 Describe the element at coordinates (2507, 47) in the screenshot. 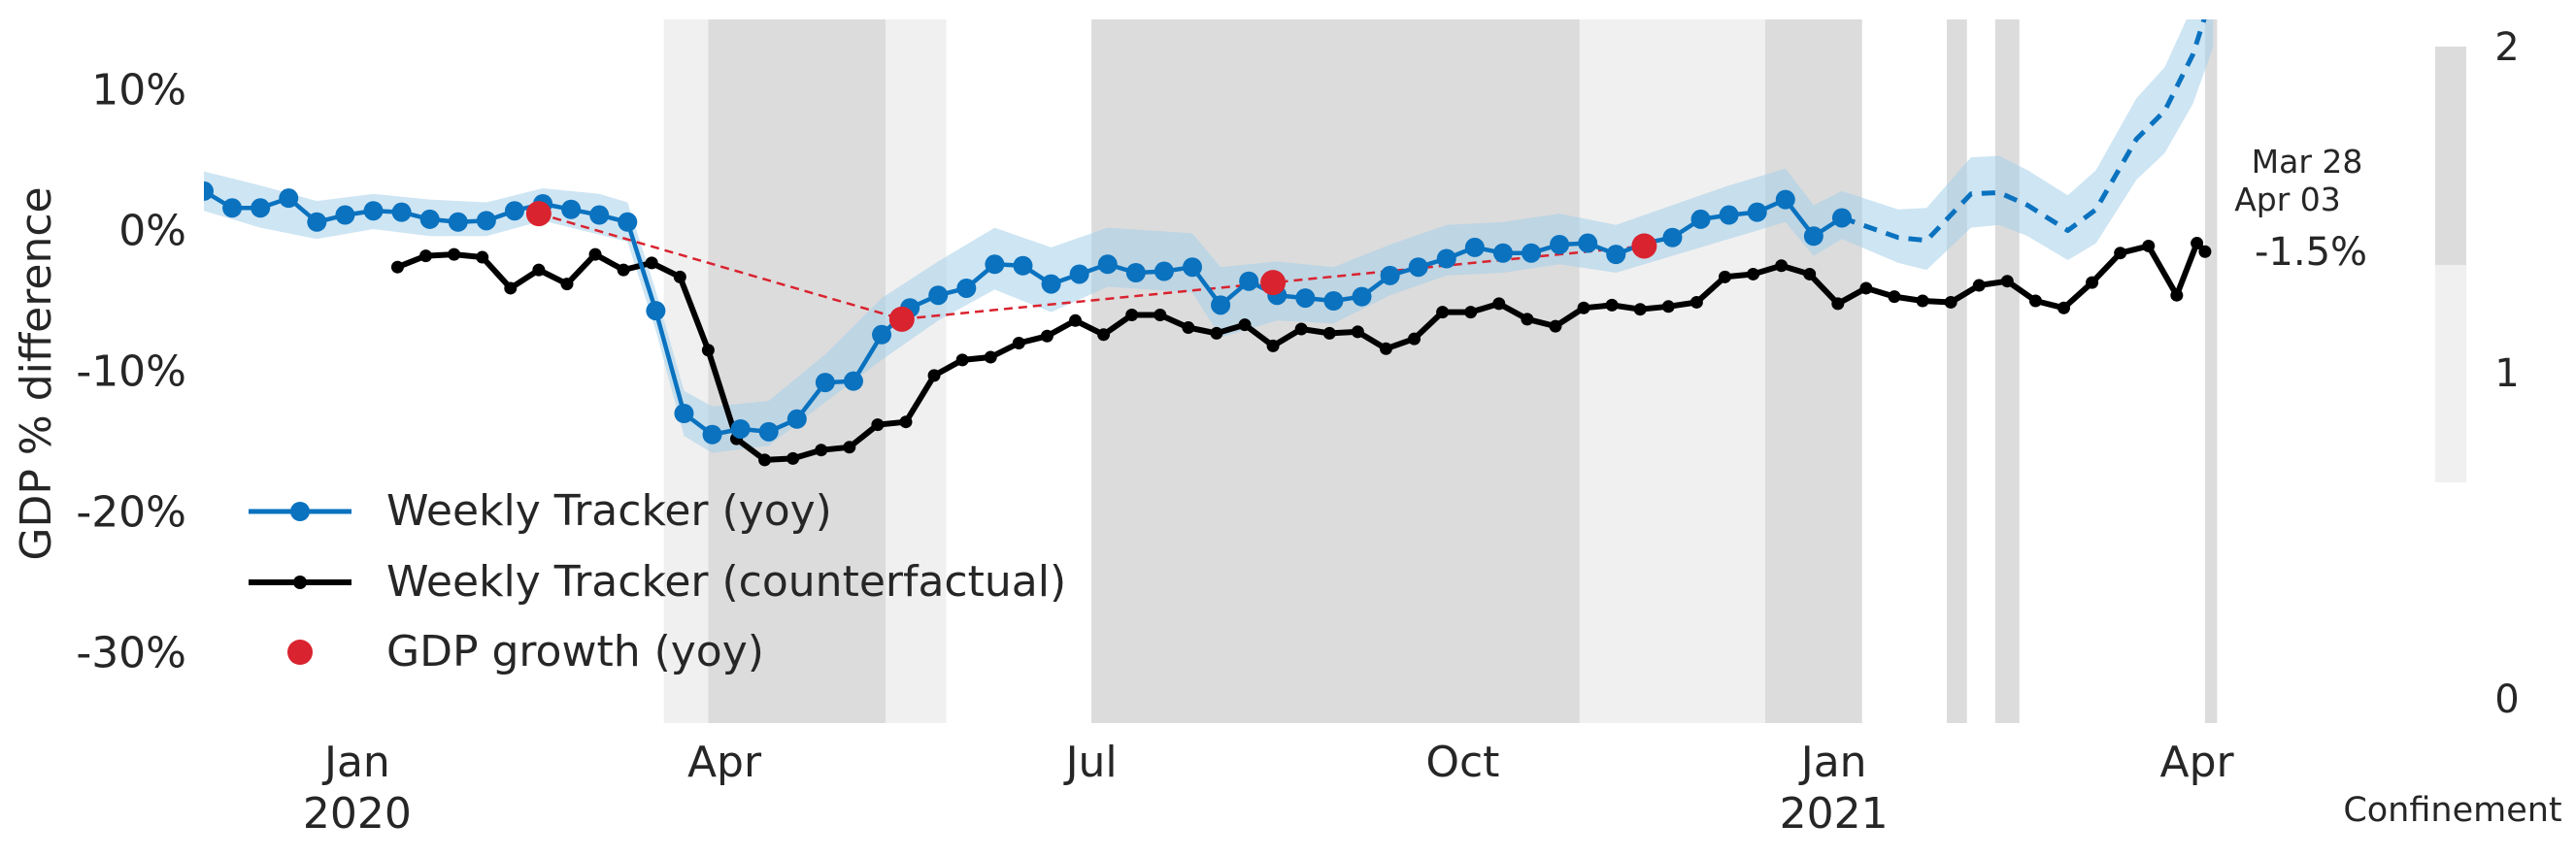

I see `colorbar-tick-0: 2` at that location.